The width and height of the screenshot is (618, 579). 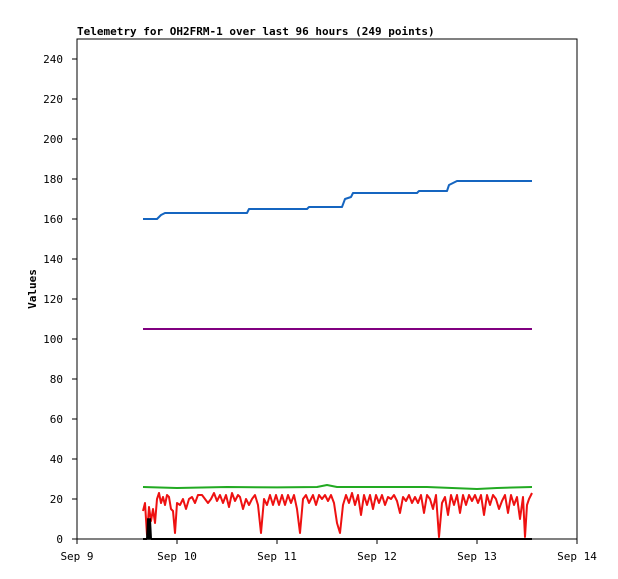 I want to click on y-tick-label: 120, so click(x=53, y=299).